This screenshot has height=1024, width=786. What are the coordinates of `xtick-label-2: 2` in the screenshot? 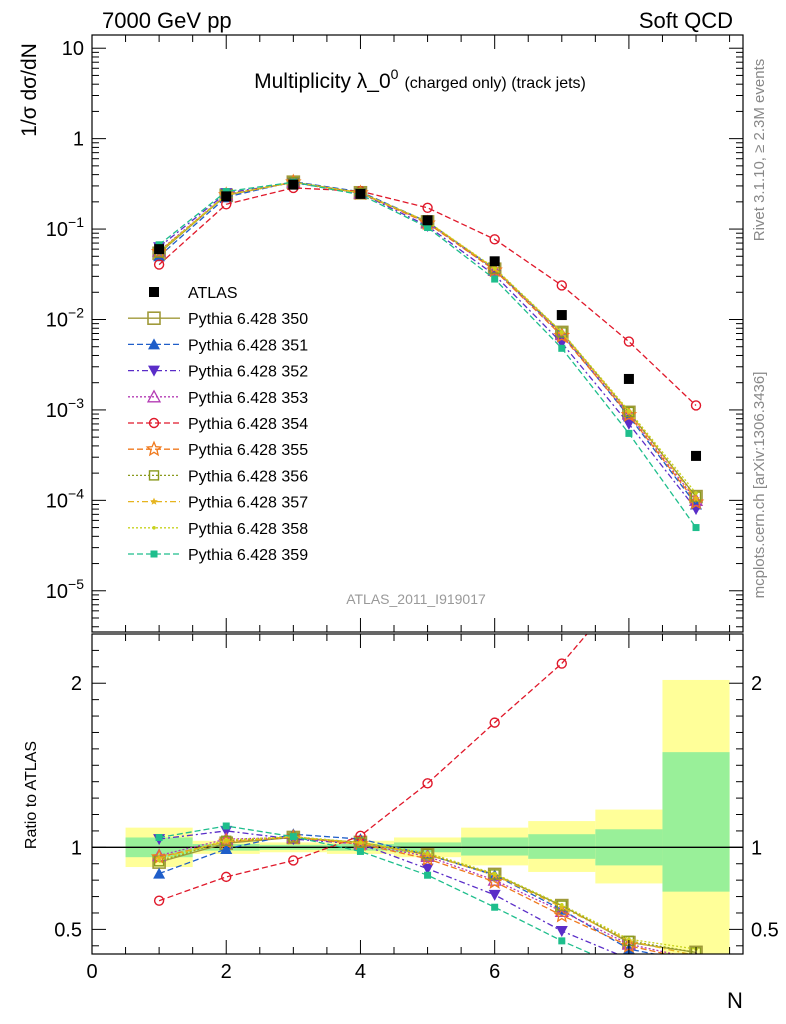 It's located at (226, 972).